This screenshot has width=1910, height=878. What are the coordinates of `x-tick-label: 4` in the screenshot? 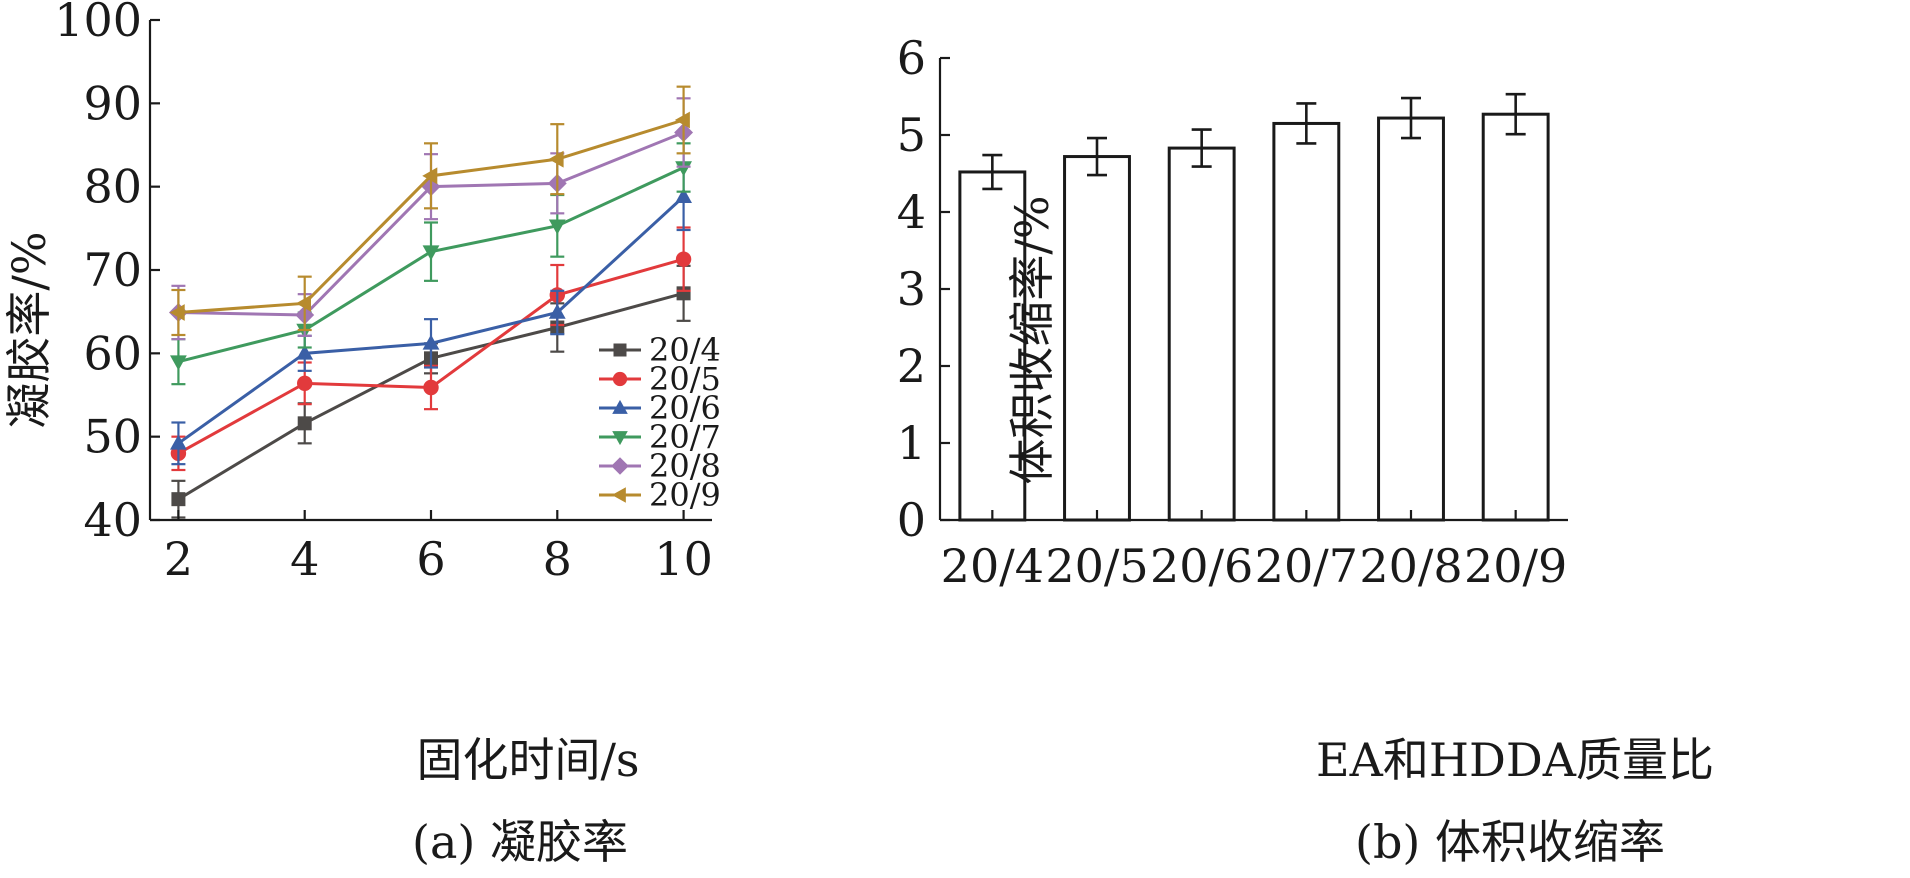 It's located at (304, 559).